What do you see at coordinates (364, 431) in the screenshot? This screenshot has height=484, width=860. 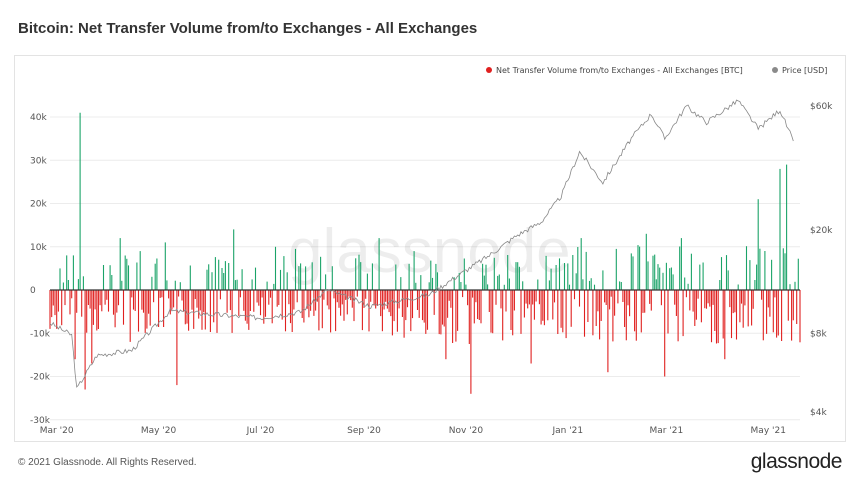 I see `x-tick-label: Sep '20` at bounding box center [364, 431].